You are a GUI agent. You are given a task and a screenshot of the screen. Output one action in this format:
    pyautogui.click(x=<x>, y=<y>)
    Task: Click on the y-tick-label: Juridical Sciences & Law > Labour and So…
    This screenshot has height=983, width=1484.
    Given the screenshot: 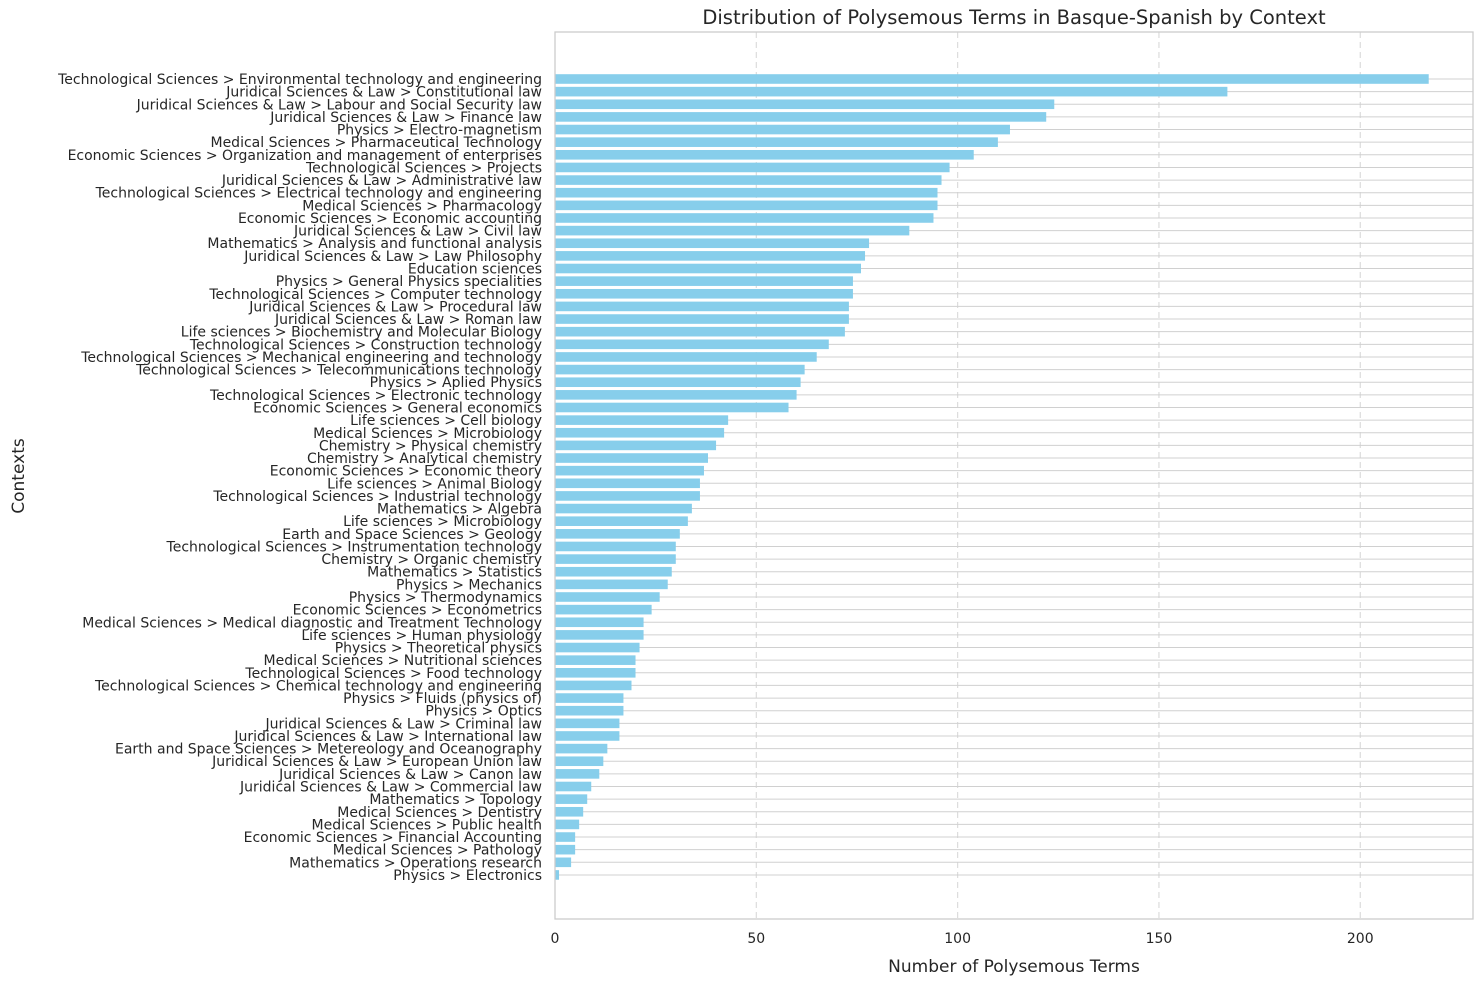 What is the action you would take?
    pyautogui.click(x=339, y=105)
    